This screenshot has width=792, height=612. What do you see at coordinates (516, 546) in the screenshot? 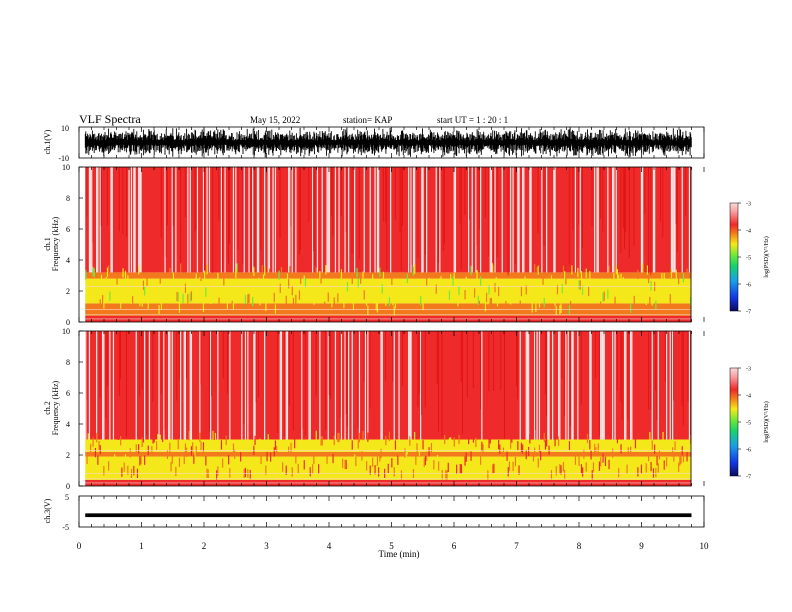
I see `time-tick-label: 7` at bounding box center [516, 546].